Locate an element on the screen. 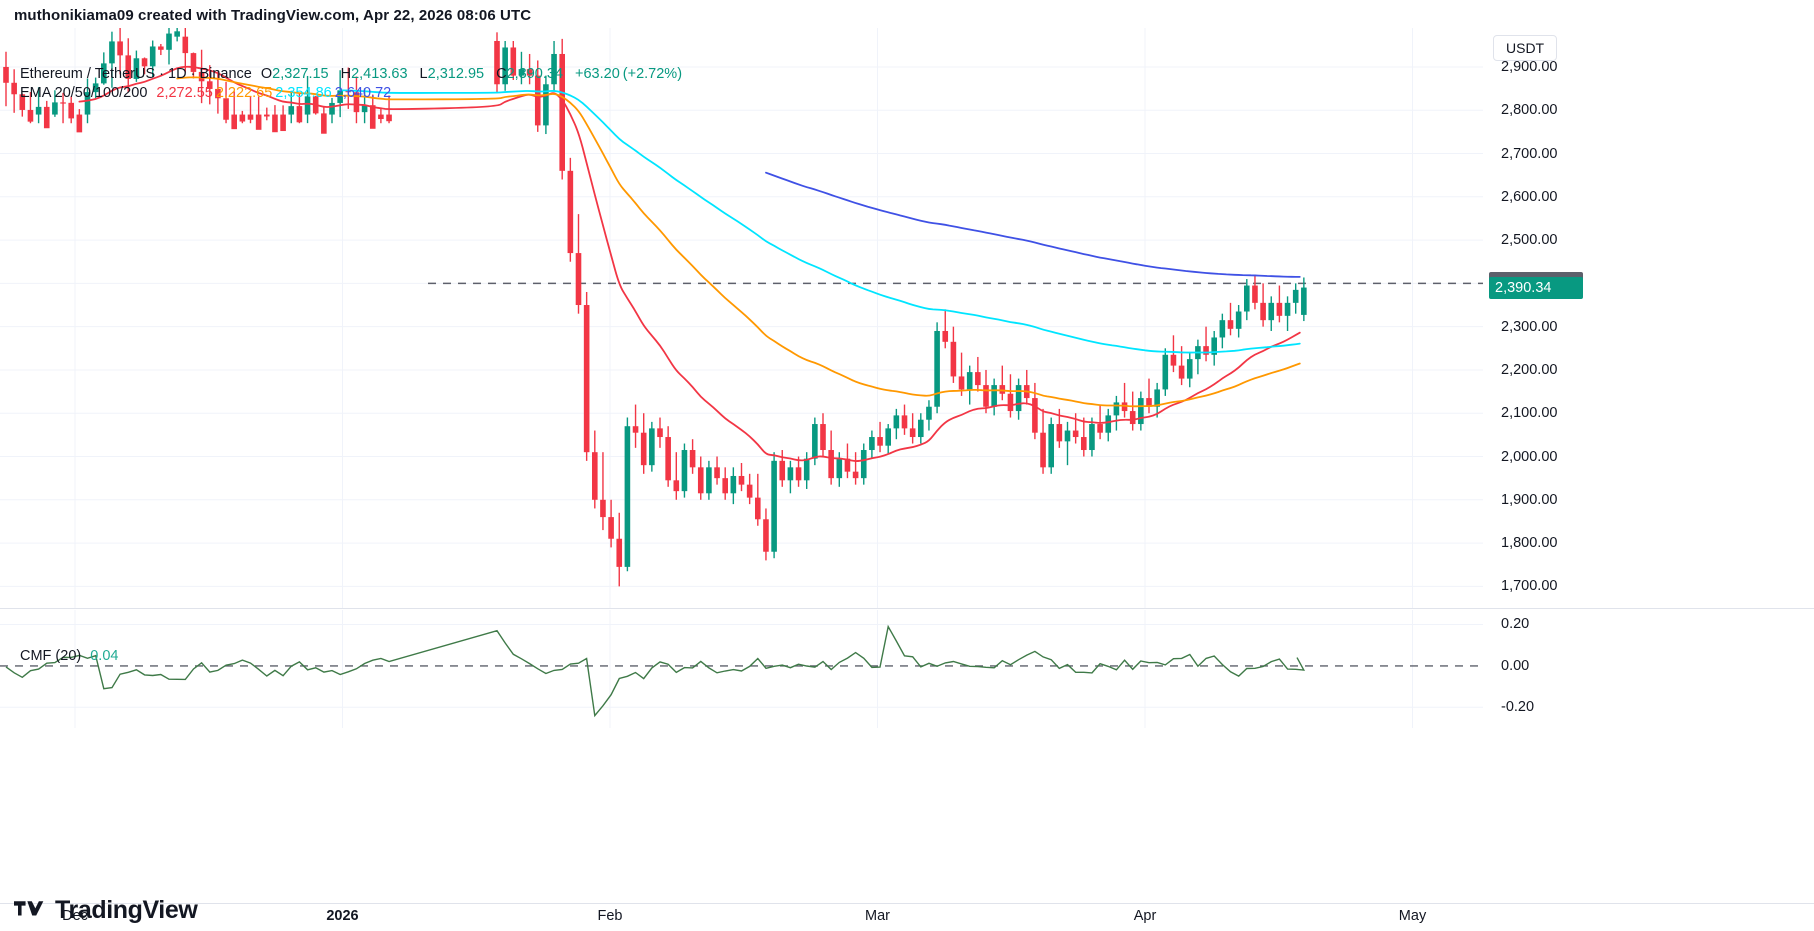 The width and height of the screenshot is (1814, 931). price-axis-tick: 2,800.00 is located at coordinates (1529, 110).